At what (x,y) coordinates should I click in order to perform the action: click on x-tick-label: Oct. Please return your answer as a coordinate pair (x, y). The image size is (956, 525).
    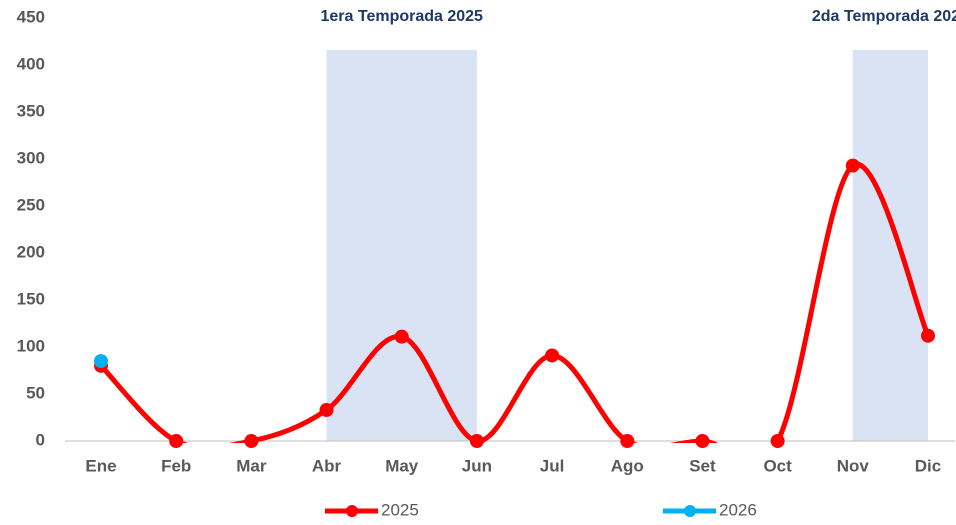
    Looking at the image, I should click on (777, 465).